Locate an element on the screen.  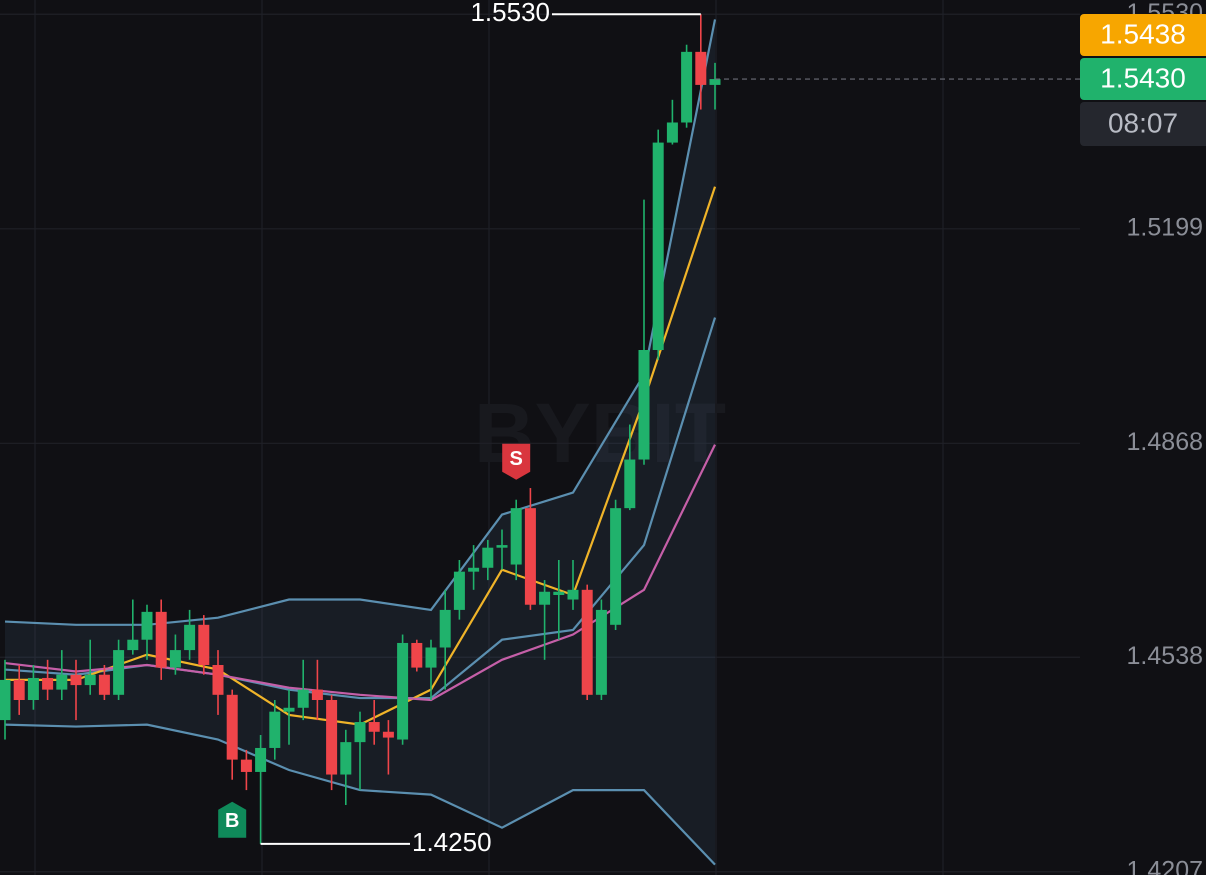
y-tick-label: 1.4207 is located at coordinates (1165, 865).